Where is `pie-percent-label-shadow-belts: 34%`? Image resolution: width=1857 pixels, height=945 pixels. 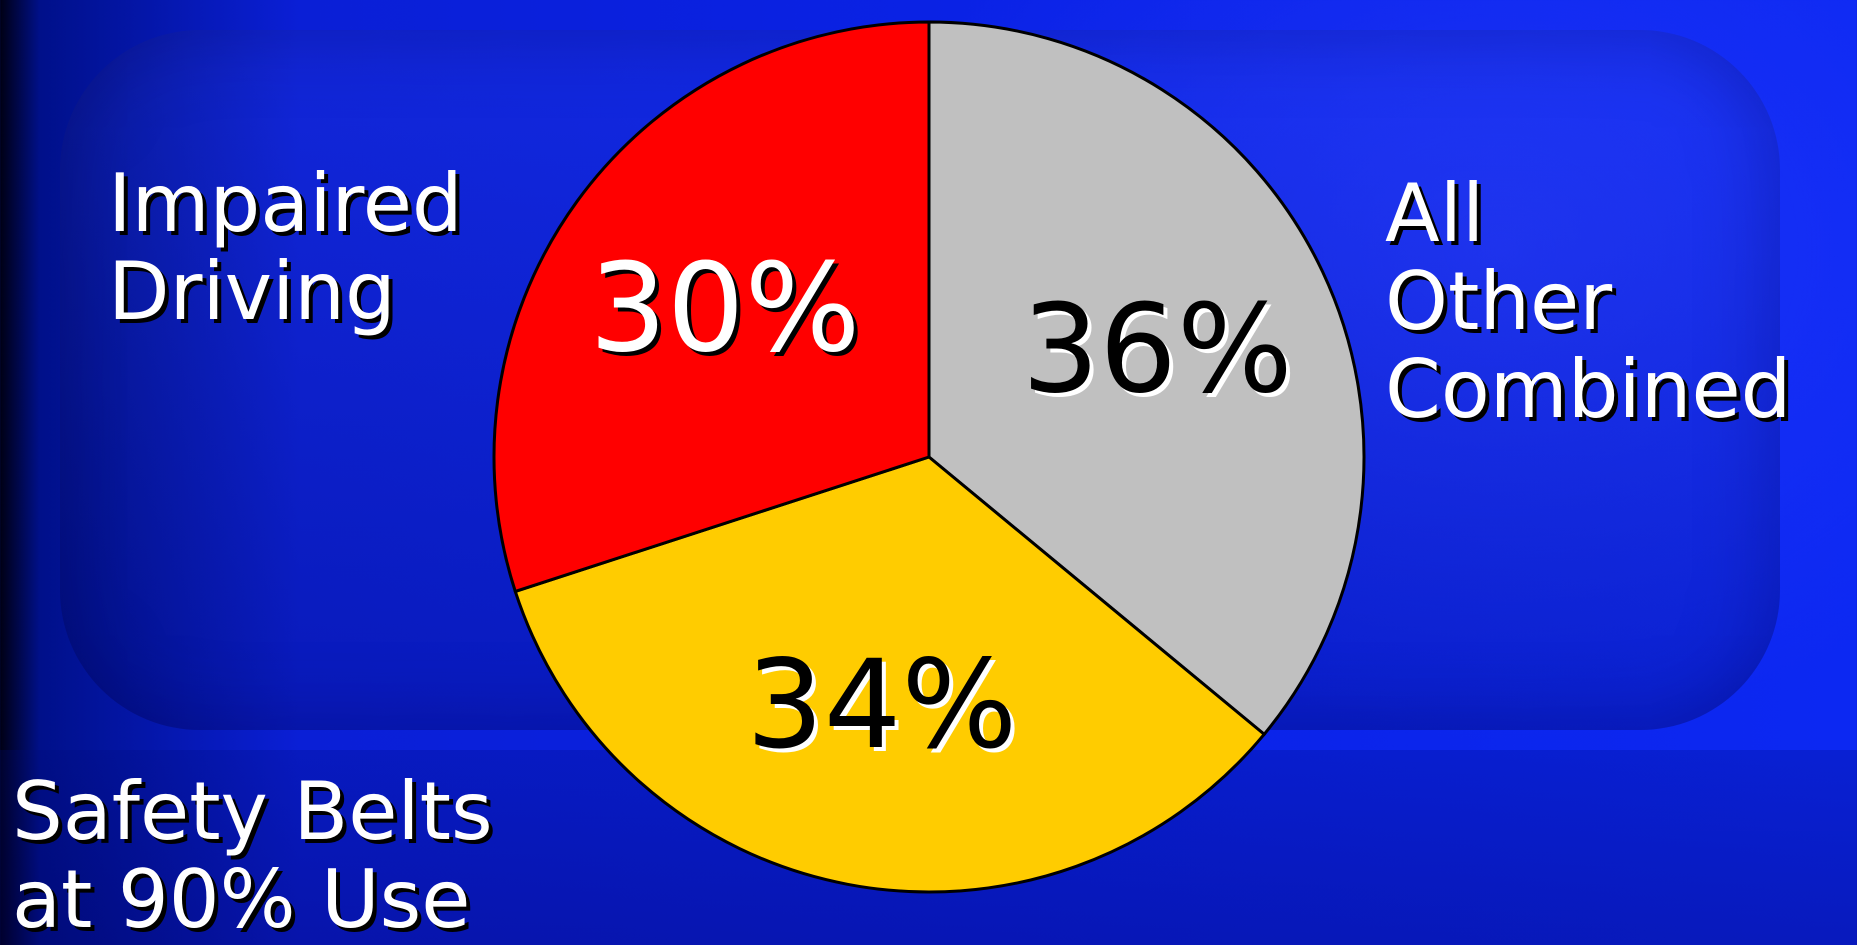
pie-percent-label-shadow-belts: 34% is located at coordinates (885, 709).